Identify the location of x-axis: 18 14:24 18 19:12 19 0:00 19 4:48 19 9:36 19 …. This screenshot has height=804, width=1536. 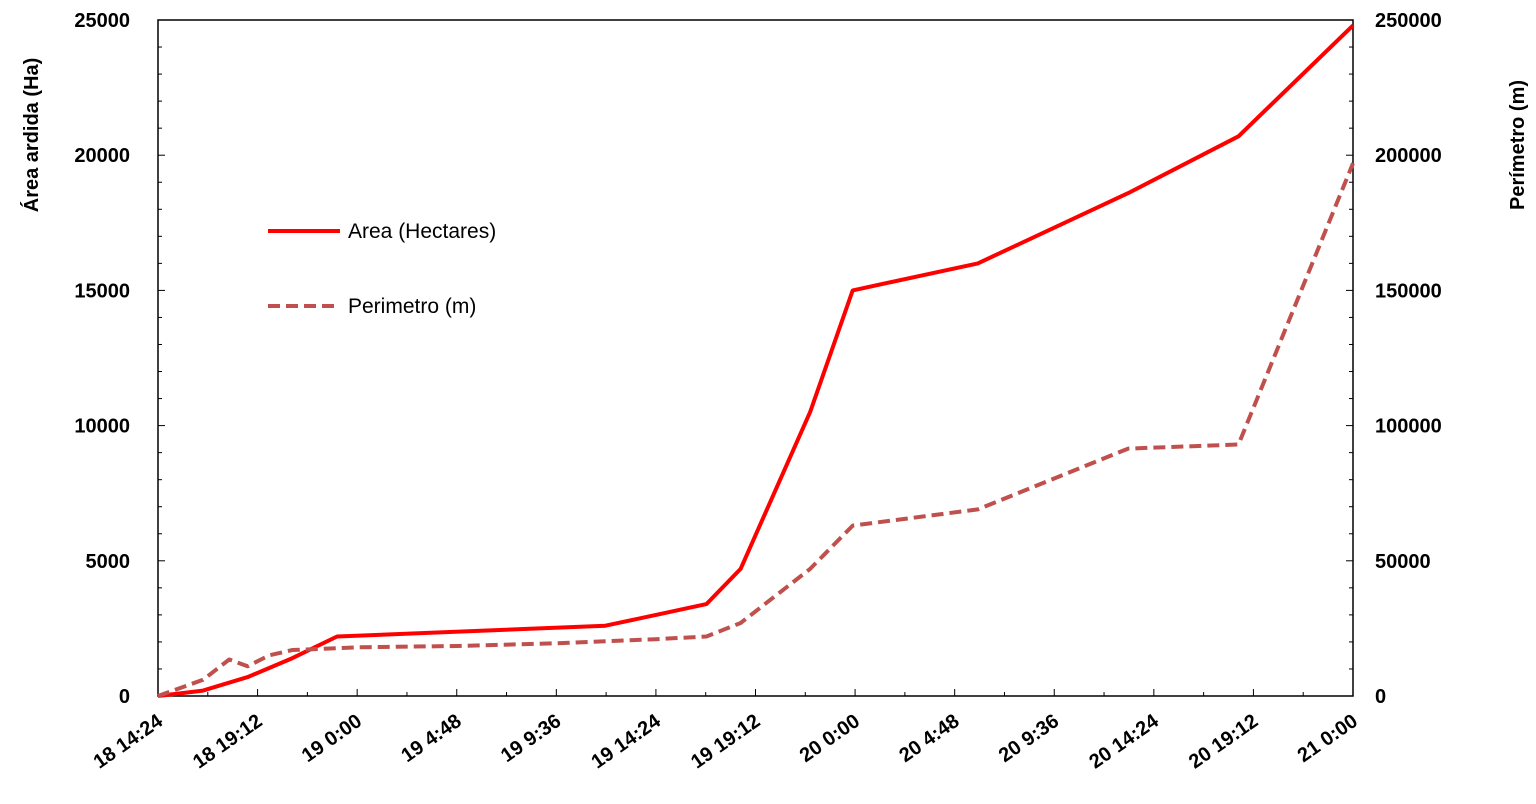
(726, 731).